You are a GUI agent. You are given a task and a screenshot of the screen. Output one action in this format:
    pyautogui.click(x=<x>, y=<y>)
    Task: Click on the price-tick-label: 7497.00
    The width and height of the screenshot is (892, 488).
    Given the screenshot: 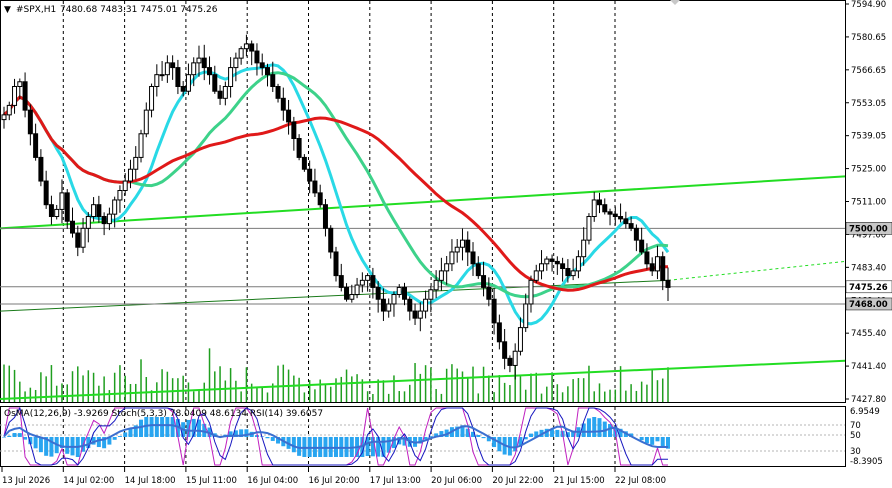 What is the action you would take?
    pyautogui.click(x=868, y=235)
    